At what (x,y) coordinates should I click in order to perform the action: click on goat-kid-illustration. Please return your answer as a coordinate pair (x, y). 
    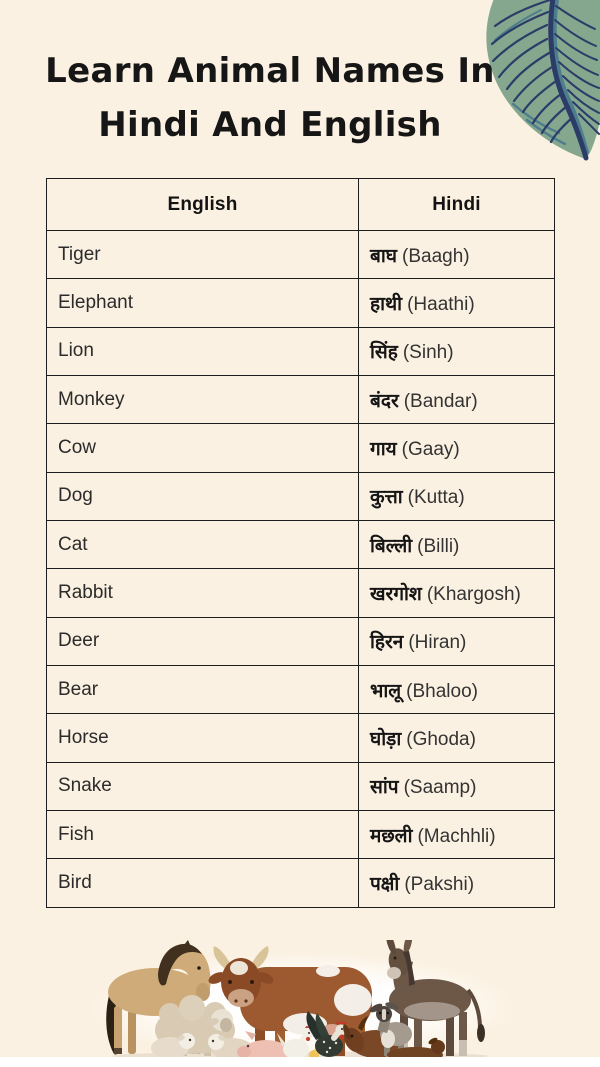
    Looking at the image, I should click on (390, 1029).